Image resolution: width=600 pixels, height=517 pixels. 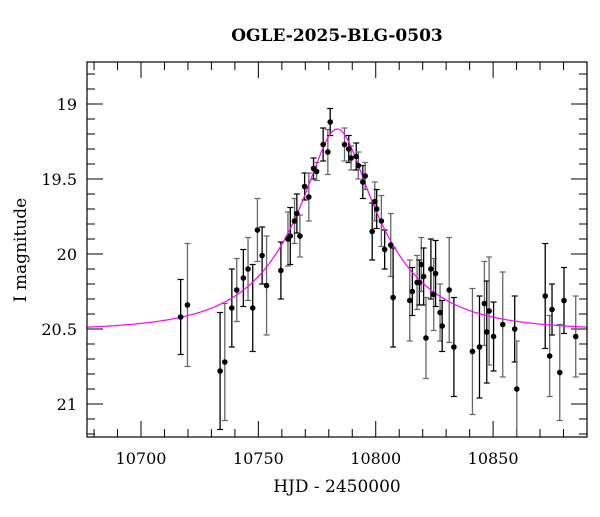 I want to click on x-tick-label: 10750, so click(x=258, y=458).